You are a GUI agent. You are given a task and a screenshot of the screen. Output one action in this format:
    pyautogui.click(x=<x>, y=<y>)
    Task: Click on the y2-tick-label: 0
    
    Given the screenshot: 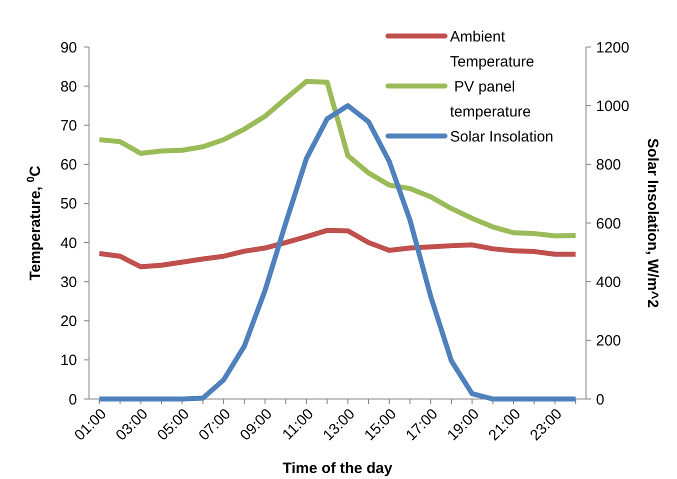 What is the action you would take?
    pyautogui.click(x=600, y=399)
    